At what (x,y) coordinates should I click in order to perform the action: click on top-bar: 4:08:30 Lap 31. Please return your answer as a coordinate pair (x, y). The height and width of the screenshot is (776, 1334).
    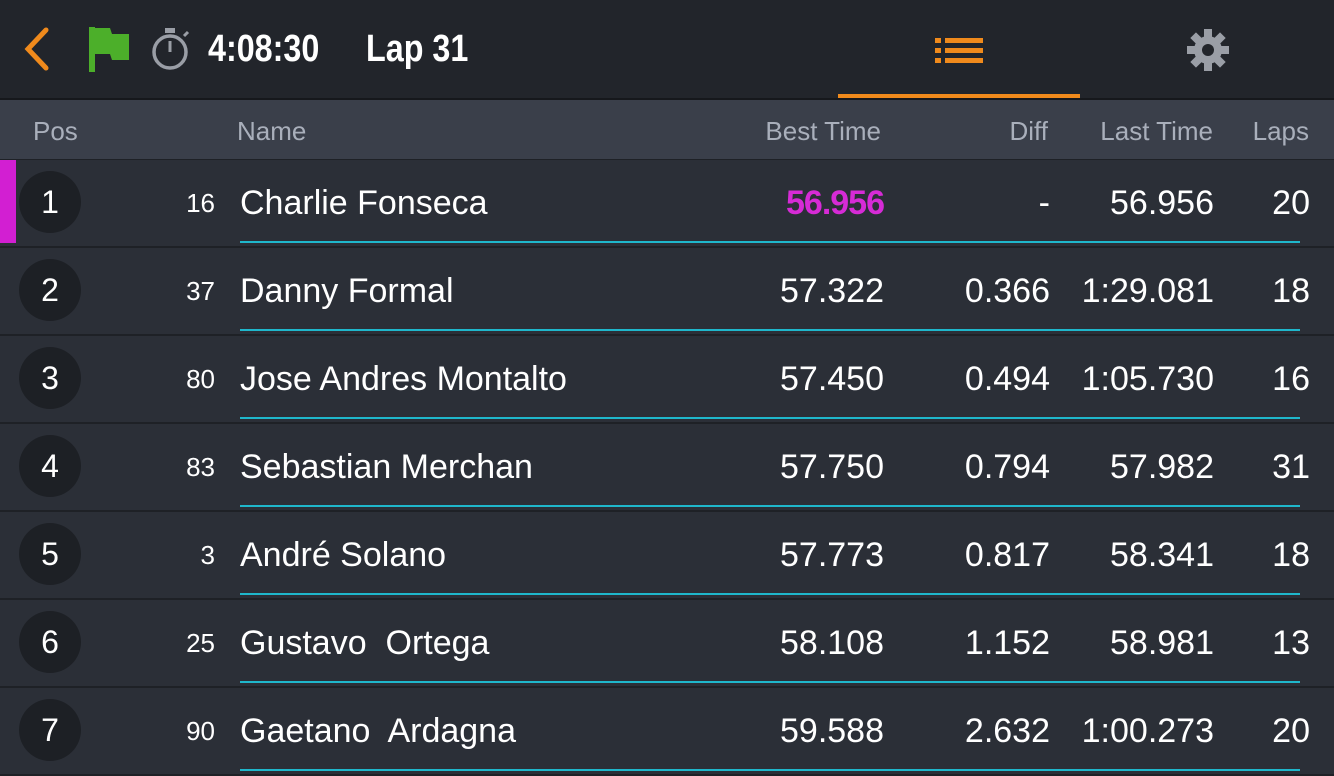
    Looking at the image, I should click on (667, 50).